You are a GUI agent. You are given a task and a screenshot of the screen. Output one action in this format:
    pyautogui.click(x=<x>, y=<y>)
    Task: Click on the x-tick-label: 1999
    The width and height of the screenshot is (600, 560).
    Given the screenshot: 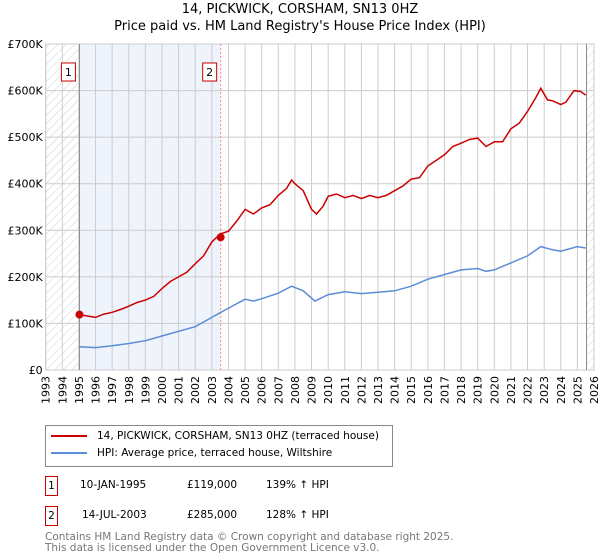 What is the action you would take?
    pyautogui.click(x=145, y=390)
    